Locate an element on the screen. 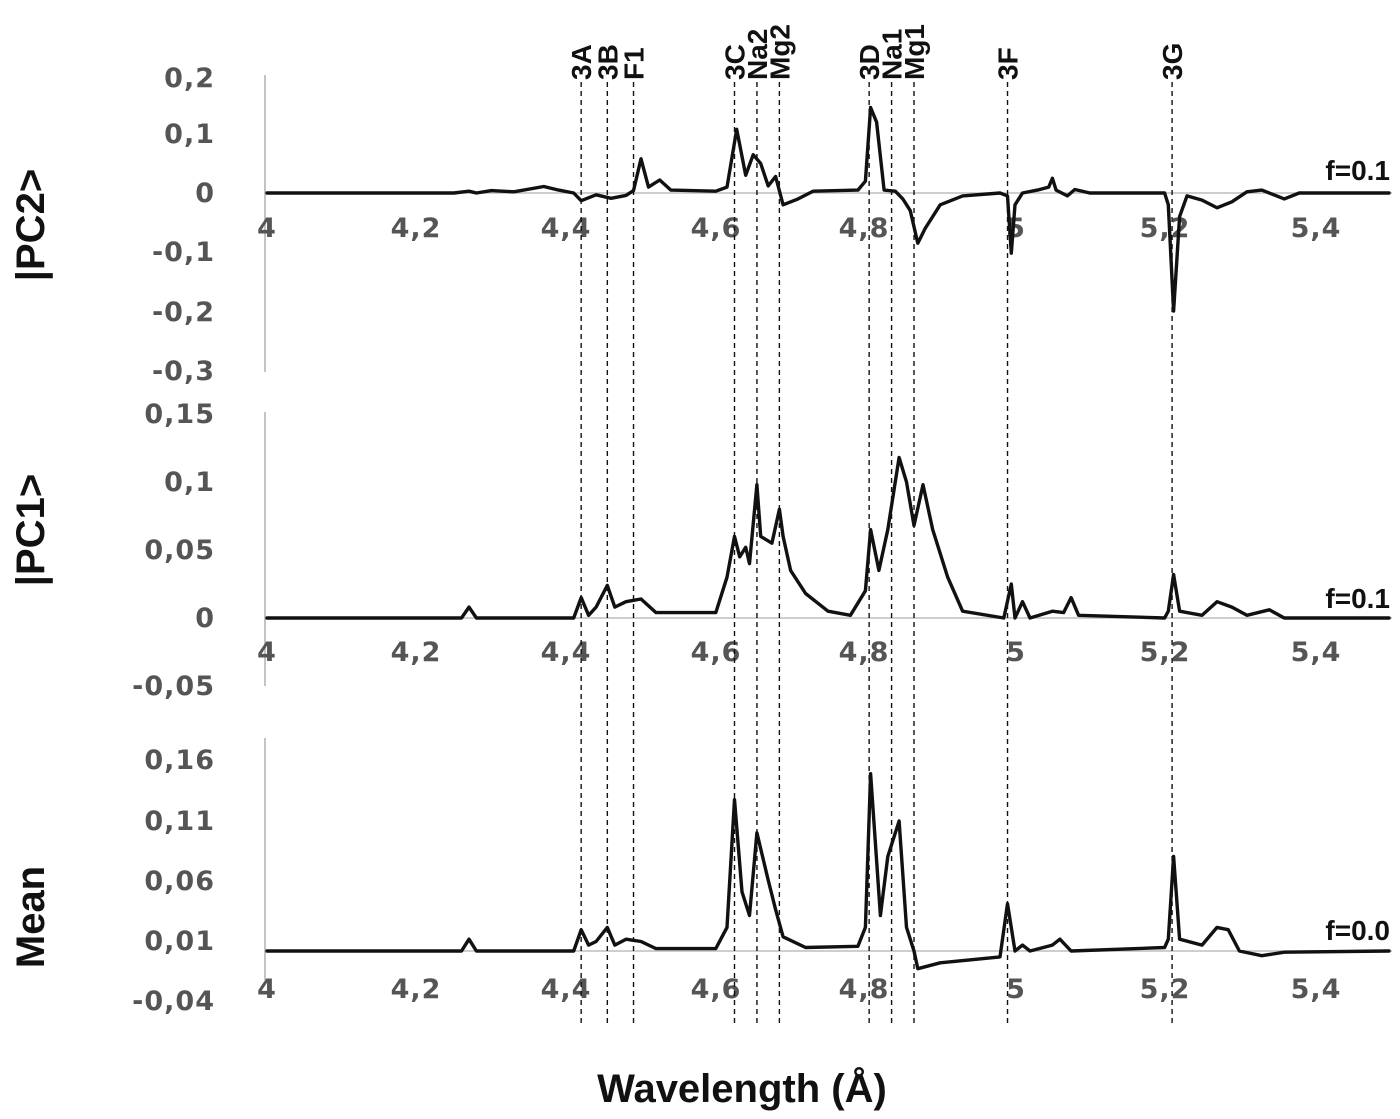 This screenshot has height=1119, width=1400. marker-label-3a: 3A is located at coordinates (581, 62).